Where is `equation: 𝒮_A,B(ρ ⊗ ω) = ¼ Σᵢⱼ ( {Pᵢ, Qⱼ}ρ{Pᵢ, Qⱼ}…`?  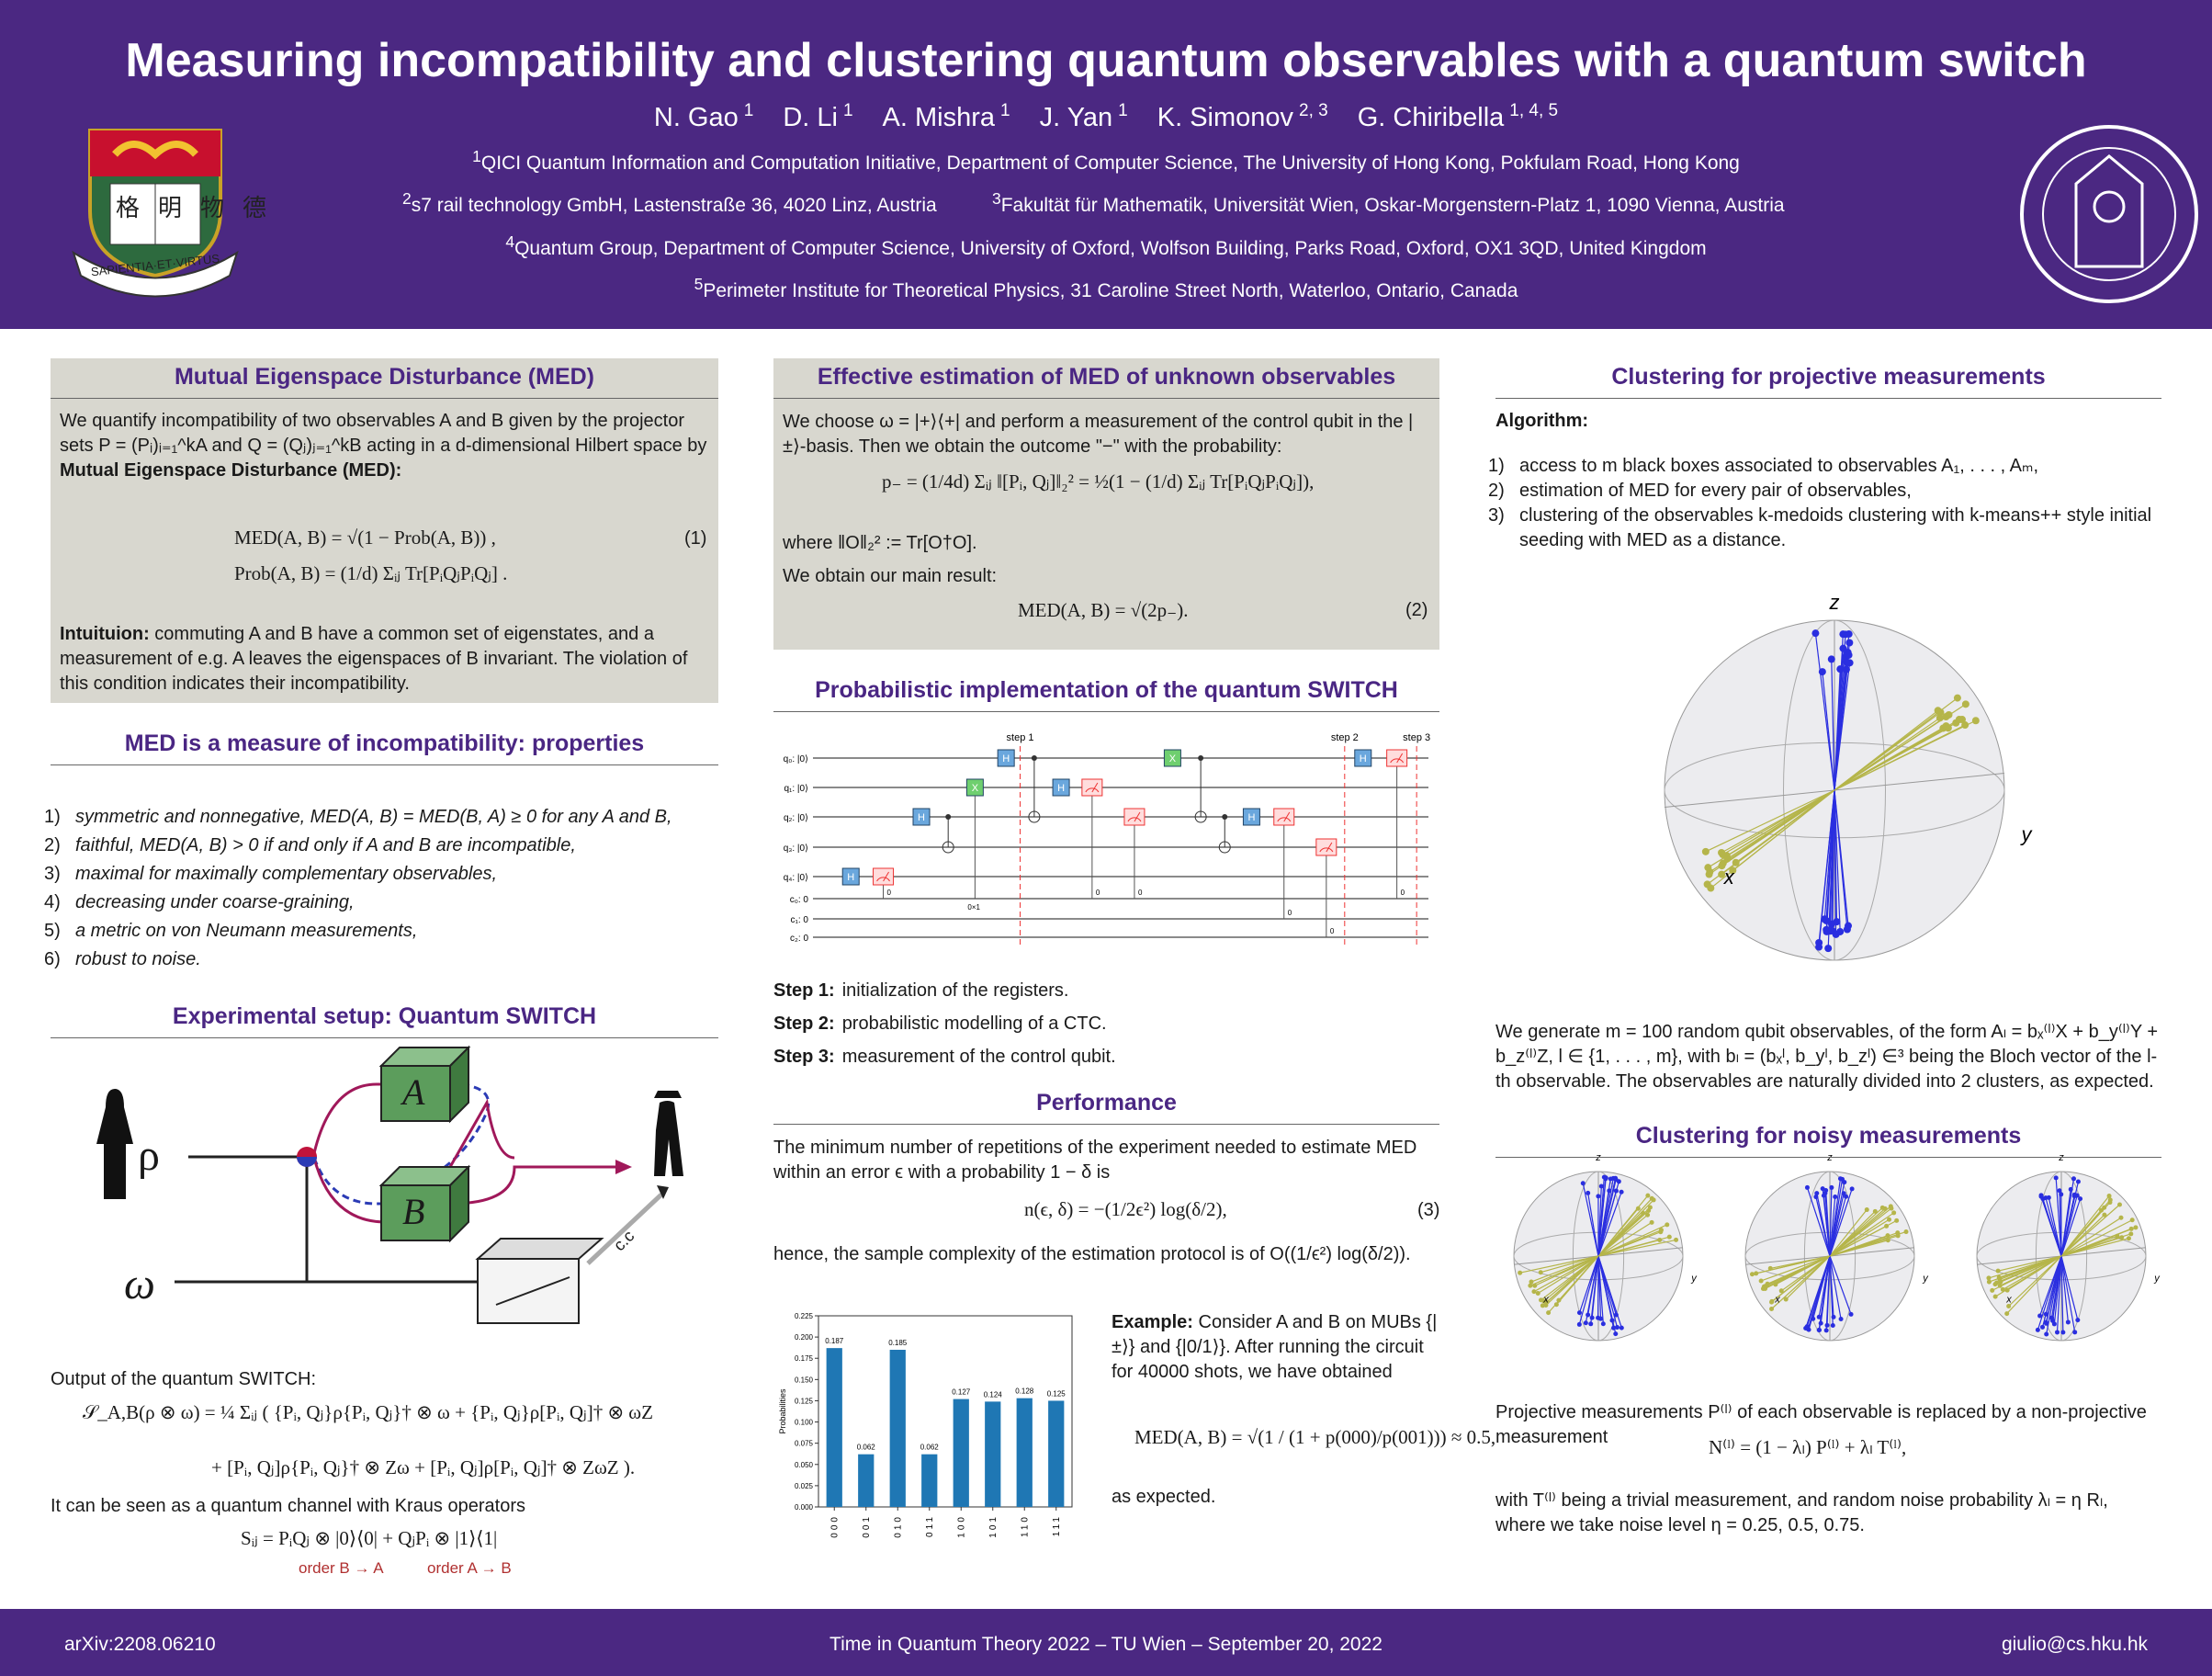 equation: 𝒮_A,B(ρ ⊗ ω) = ¼ Σᵢⱼ ( {Pᵢ, Qⱼ}ρ{Pᵢ, Qⱼ}… is located at coordinates (368, 1412).